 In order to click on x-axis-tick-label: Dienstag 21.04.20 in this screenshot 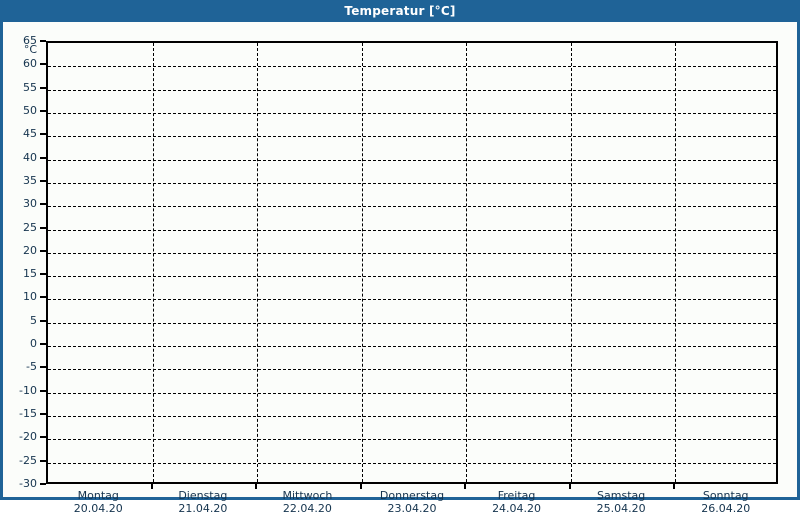, I will do `click(203, 502)`.